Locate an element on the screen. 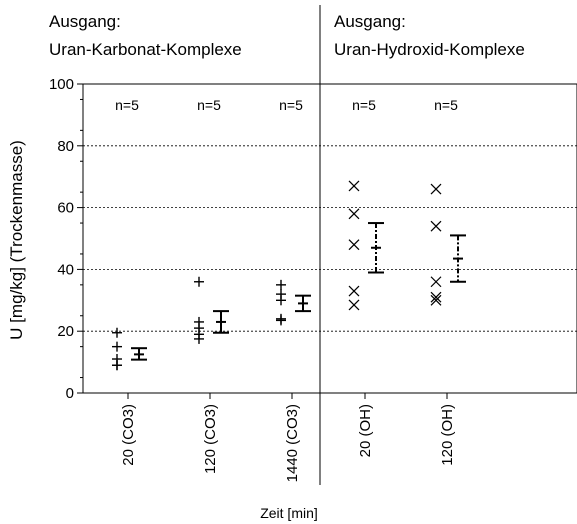 The height and width of the screenshot is (524, 577). x-axis-label: Zeit [min] is located at coordinates (289, 513).